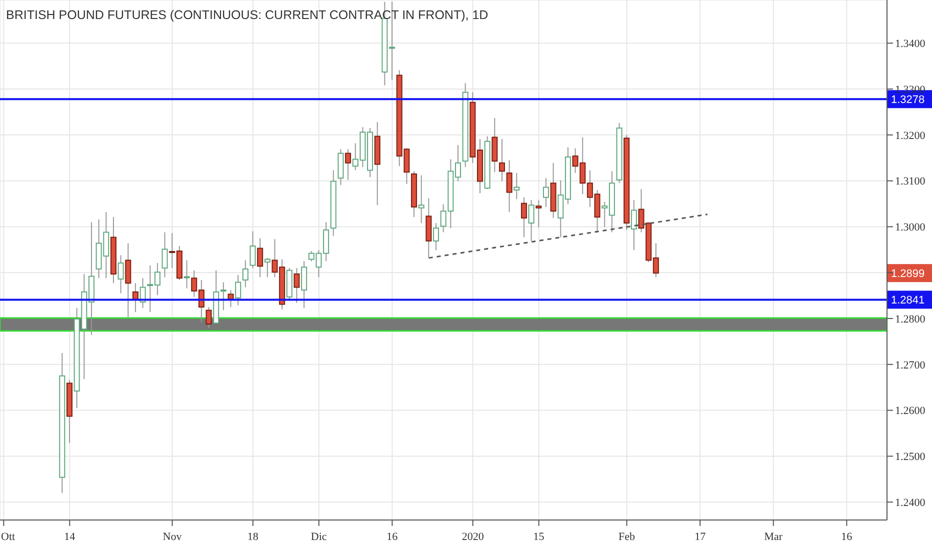  What do you see at coordinates (8, 537) in the screenshot?
I see `x-tick-label: Ott` at bounding box center [8, 537].